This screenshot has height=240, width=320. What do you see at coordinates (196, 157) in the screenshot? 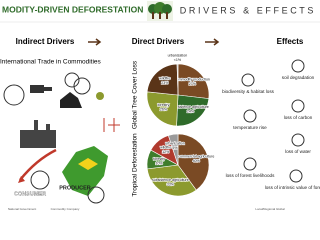
I see `slice-label: commercial agriculture` at bounding box center [196, 157].